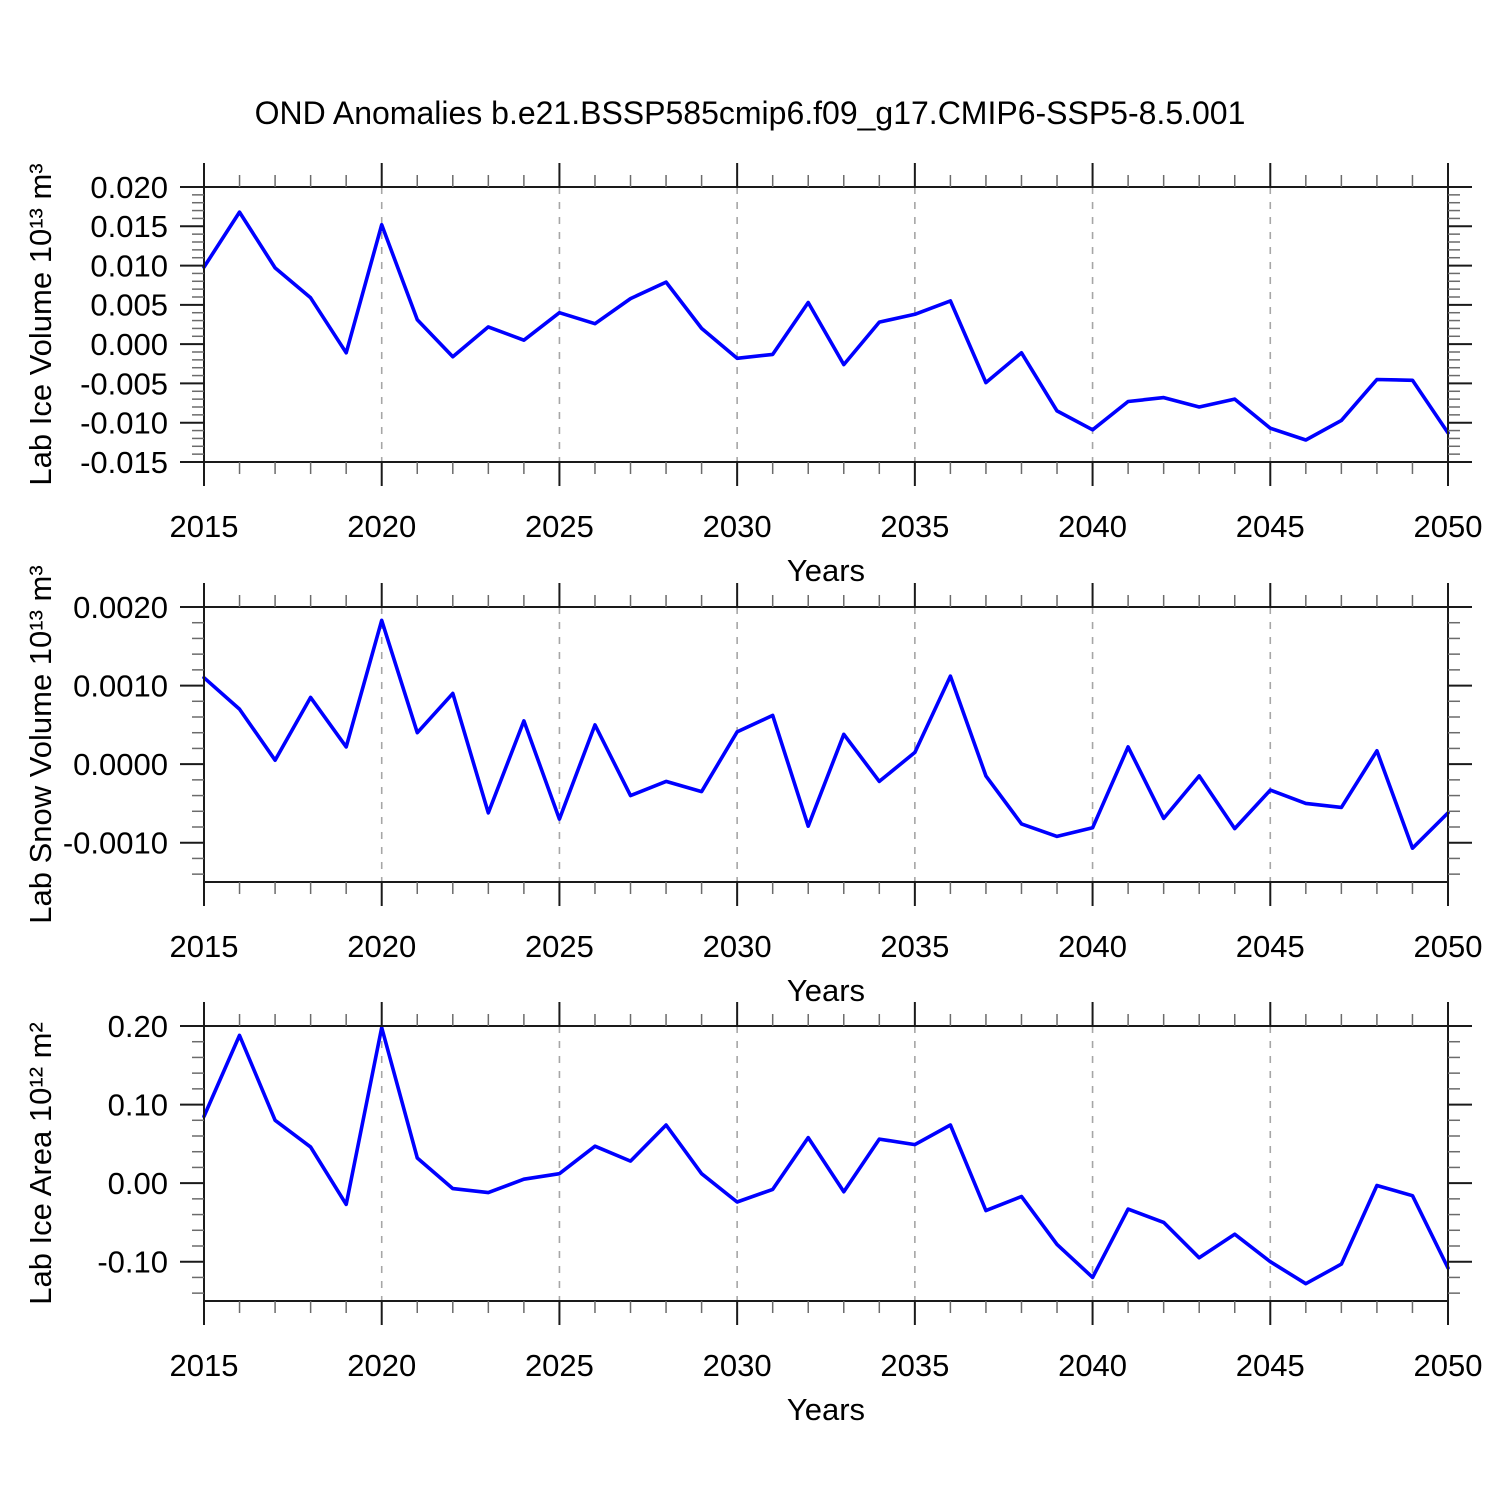 The image size is (1500, 1500). What do you see at coordinates (40, 1163) in the screenshot?
I see `y-axis-title: Lab Ice Area 10¹² m²` at bounding box center [40, 1163].